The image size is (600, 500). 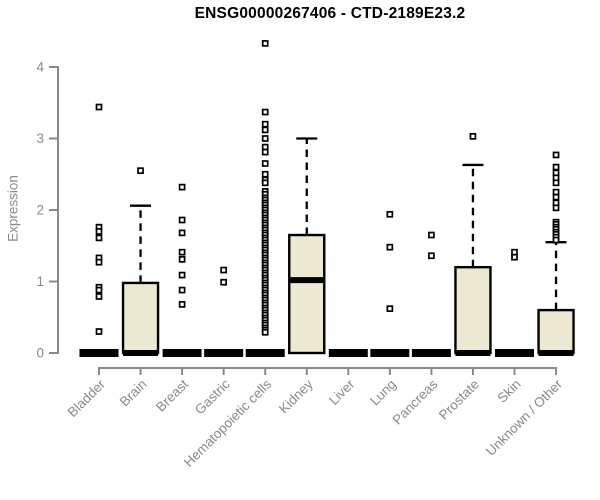 What do you see at coordinates (87, 398) in the screenshot?
I see `x-tick-label-bladder: Bladder` at bounding box center [87, 398].